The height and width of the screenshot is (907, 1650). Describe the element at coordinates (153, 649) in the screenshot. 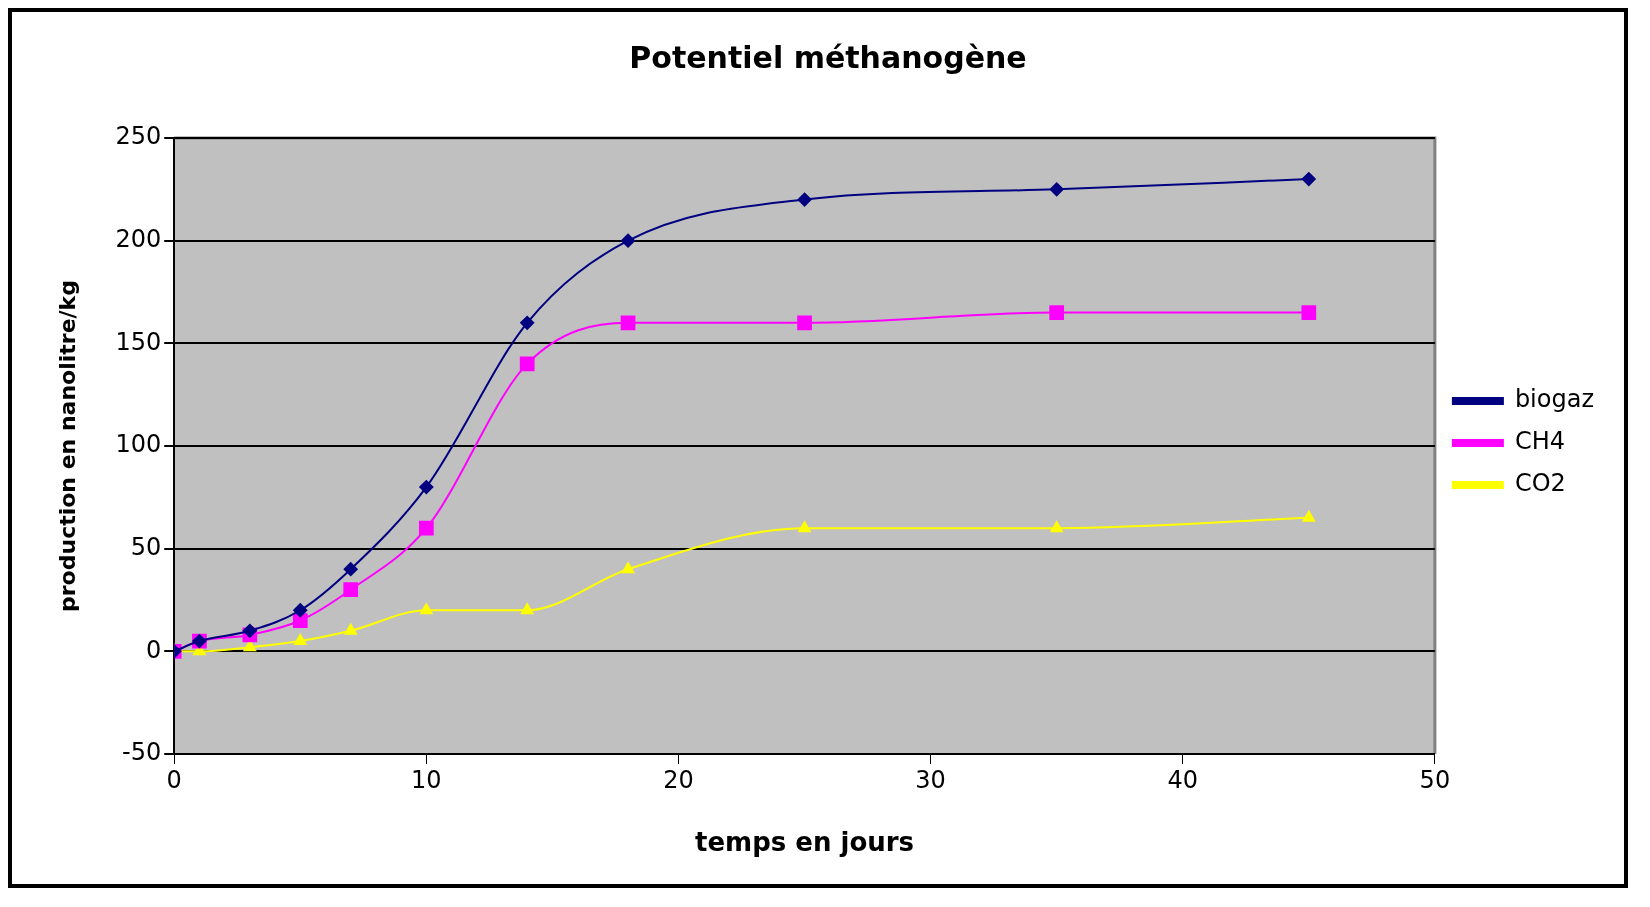

I see `y-tick-label: 0` at that location.